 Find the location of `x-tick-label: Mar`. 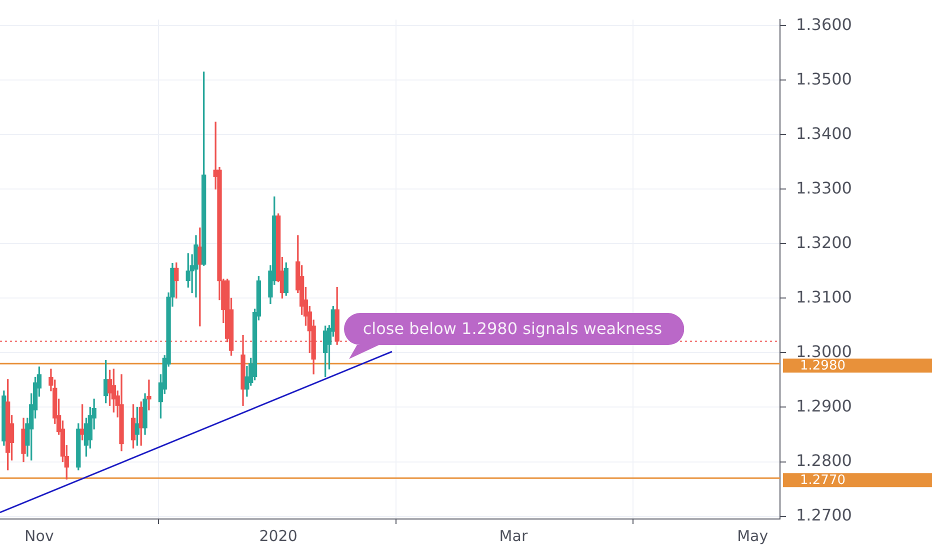

x-tick-label: Mar is located at coordinates (513, 535).